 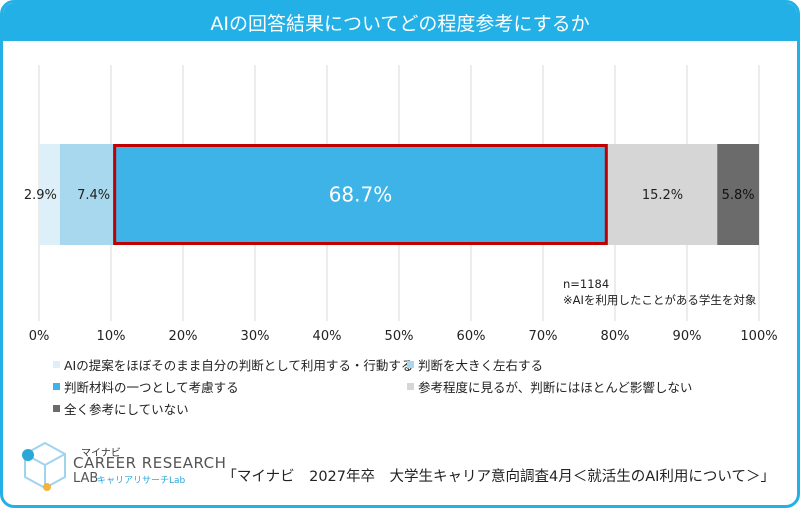 I want to click on data-label: 5.8%, so click(x=738, y=195).